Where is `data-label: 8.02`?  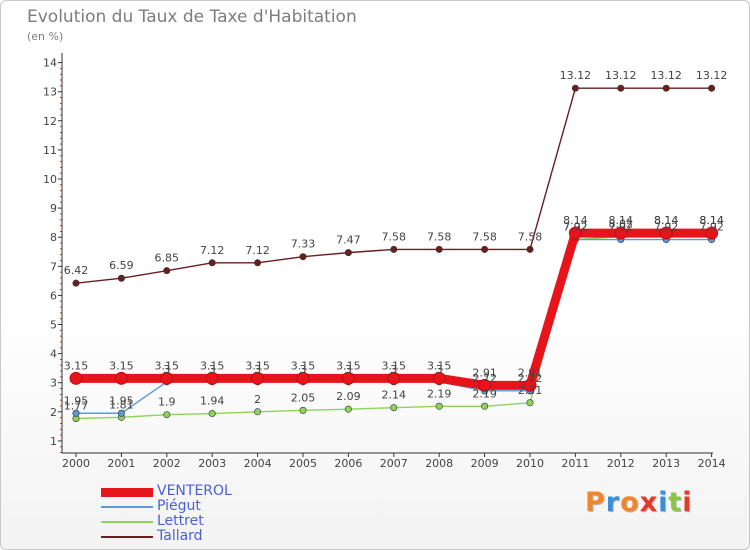
data-label: 8.02 is located at coordinates (621, 224).